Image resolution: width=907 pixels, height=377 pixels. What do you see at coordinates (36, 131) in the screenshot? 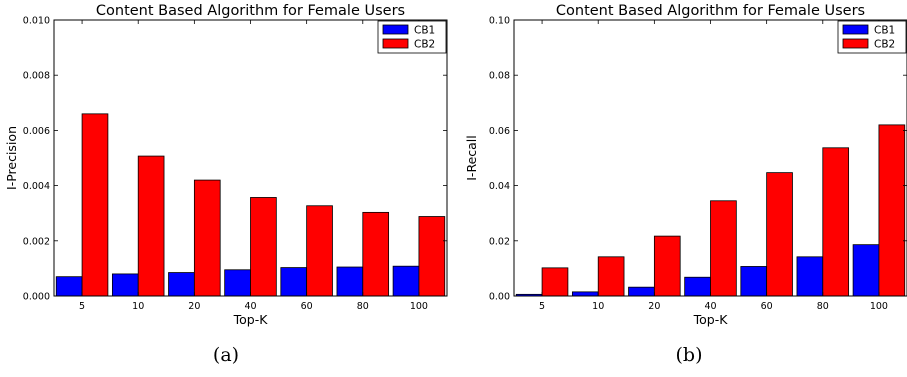
I see `y-tick-label: 0.006` at bounding box center [36, 131].